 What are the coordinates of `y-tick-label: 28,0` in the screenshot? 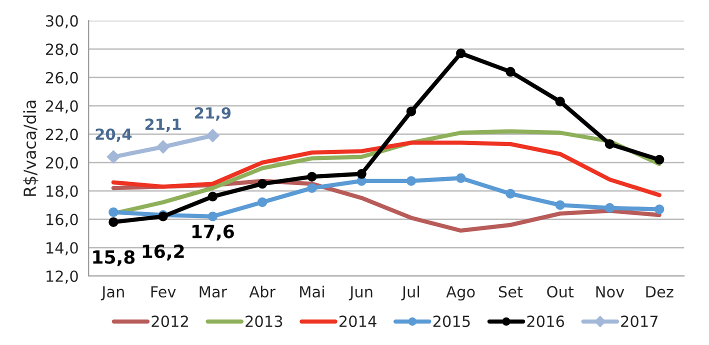 It's located at (62, 50).